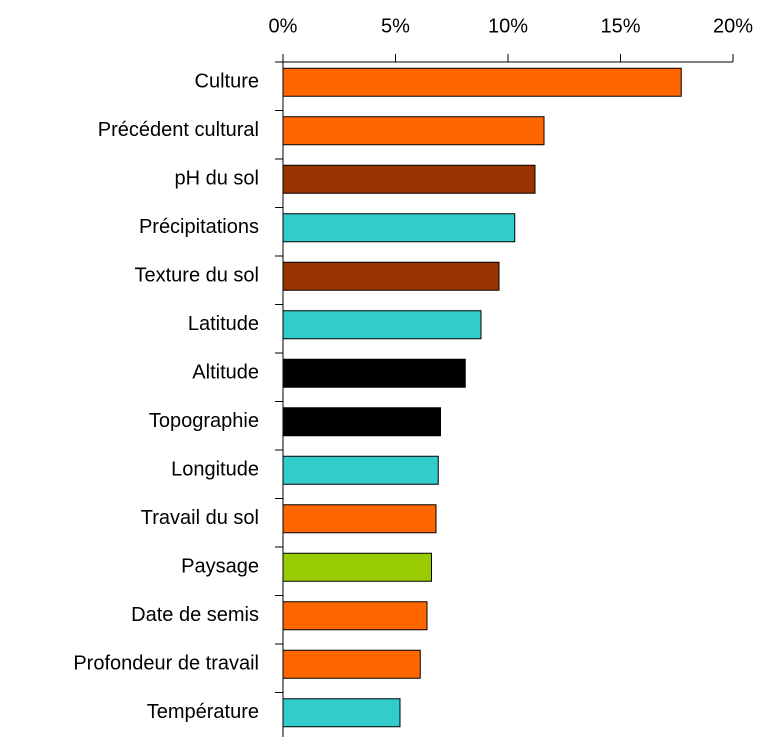  What do you see at coordinates (395, 26) in the screenshot?
I see `x-tick-label: 5%` at bounding box center [395, 26].